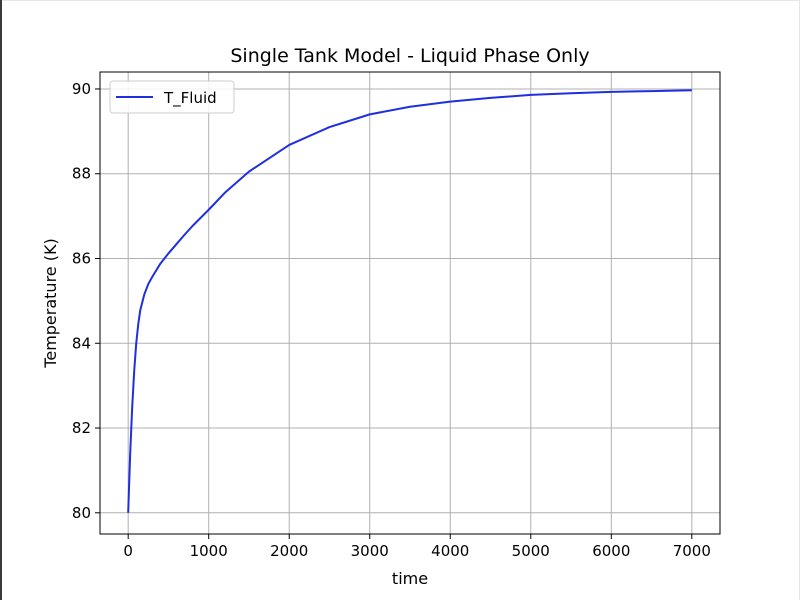 The height and width of the screenshot is (600, 800). Describe the element at coordinates (417, 547) in the screenshot. I see `x-axis-ticks: 0 1000 2000 3000 4000 5000 6000 7000` at that location.